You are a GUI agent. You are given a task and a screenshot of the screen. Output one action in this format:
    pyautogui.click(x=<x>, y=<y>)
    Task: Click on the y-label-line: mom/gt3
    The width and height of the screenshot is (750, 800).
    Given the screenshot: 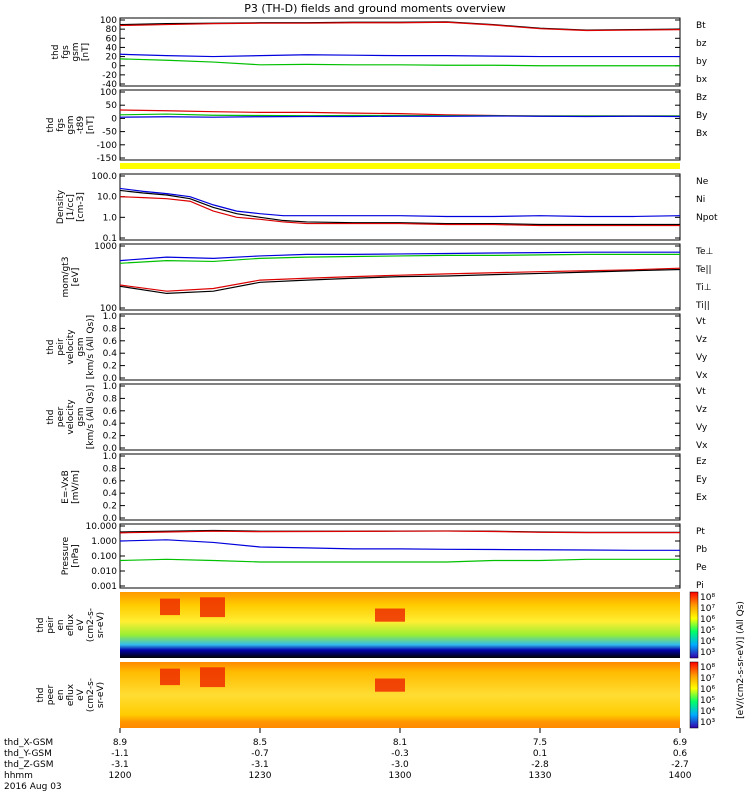 What is the action you would take?
    pyautogui.click(x=66, y=276)
    